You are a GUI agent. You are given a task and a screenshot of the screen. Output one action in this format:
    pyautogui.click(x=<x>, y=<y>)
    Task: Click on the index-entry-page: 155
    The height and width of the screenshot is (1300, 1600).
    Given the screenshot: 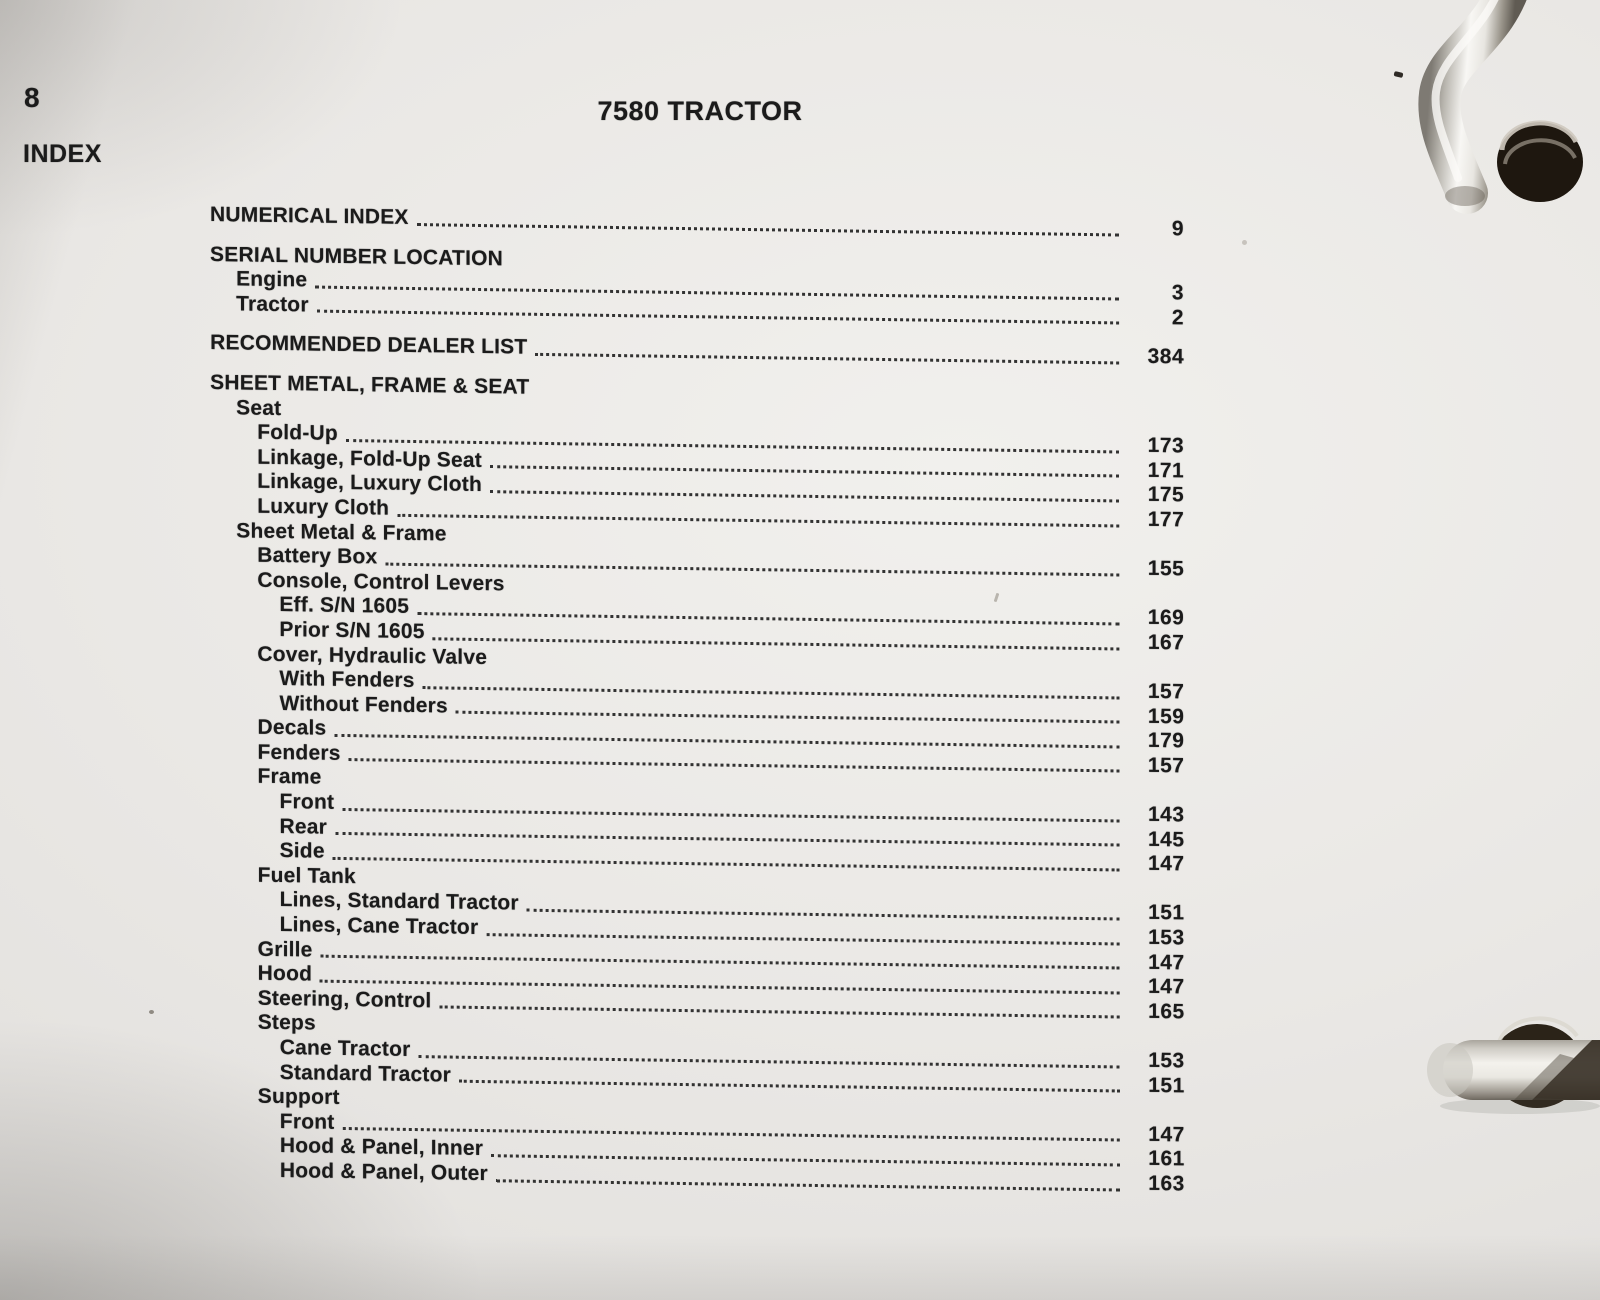 What is the action you would take?
    pyautogui.click(x=1166, y=569)
    